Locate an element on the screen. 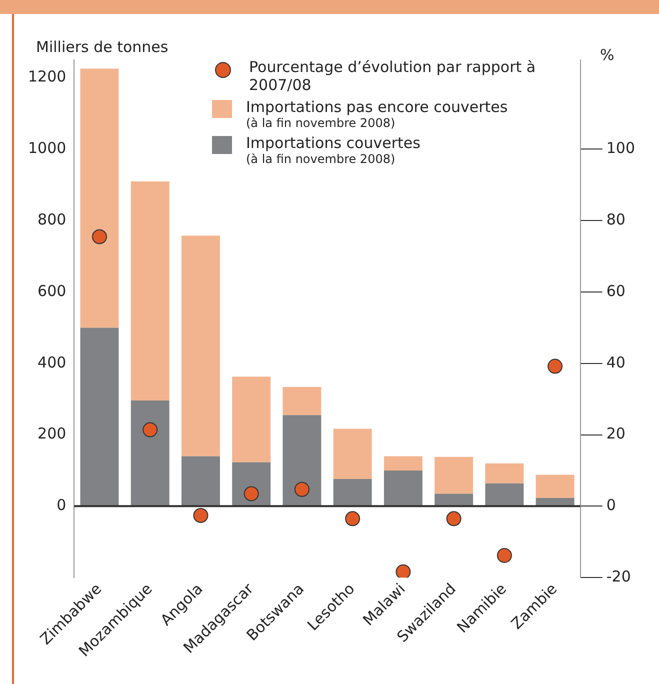  y2-tick-label: 20 is located at coordinates (616, 433).